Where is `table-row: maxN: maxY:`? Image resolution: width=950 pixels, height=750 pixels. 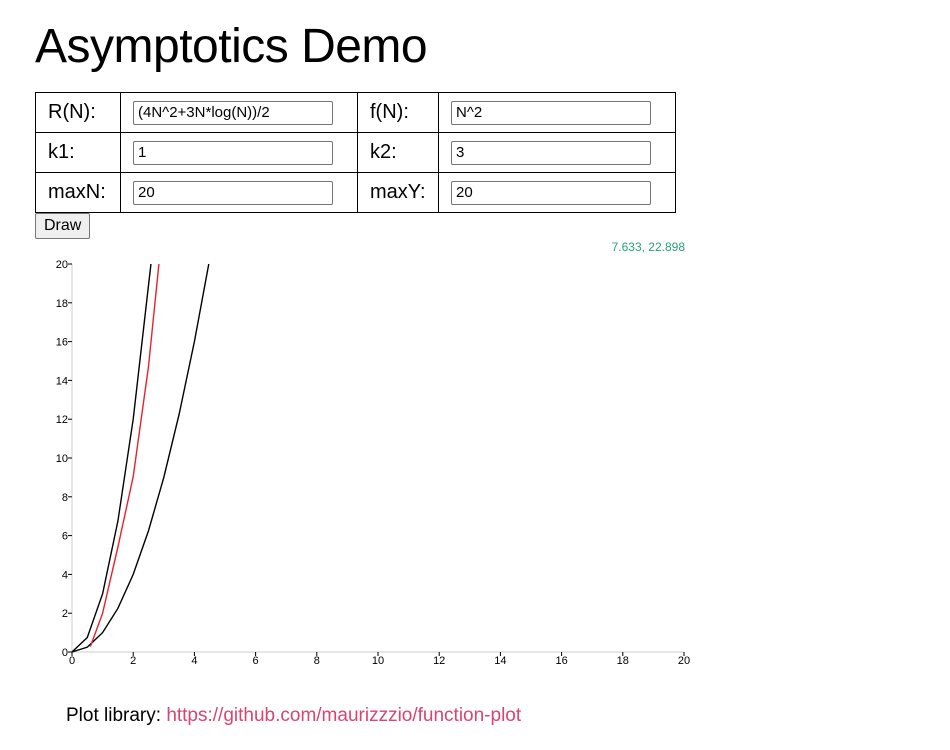
table-row: maxN: maxY: is located at coordinates (355, 192).